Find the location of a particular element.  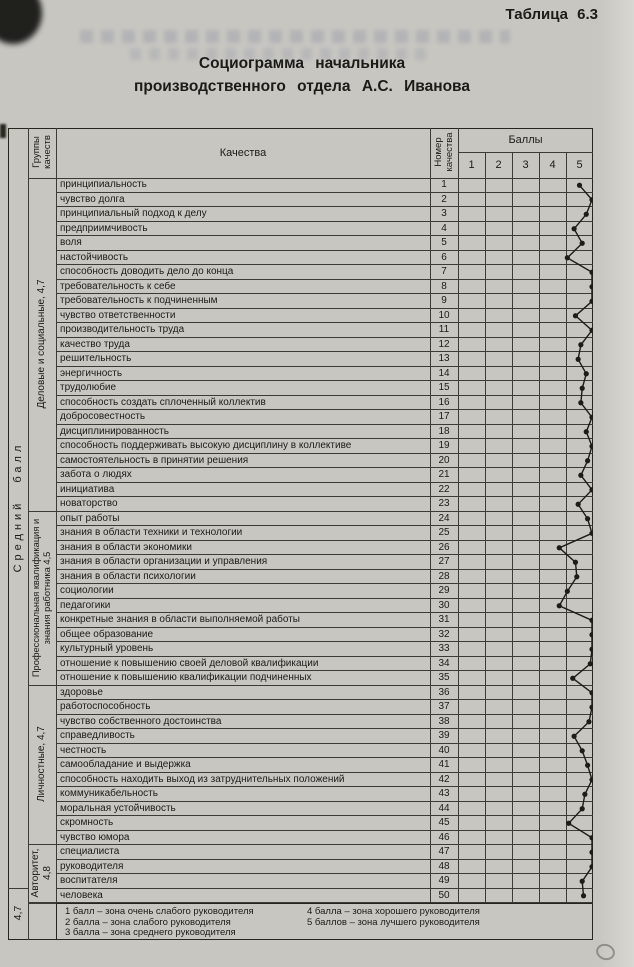

table-row: настойчивость 6 is located at coordinates (324, 258).